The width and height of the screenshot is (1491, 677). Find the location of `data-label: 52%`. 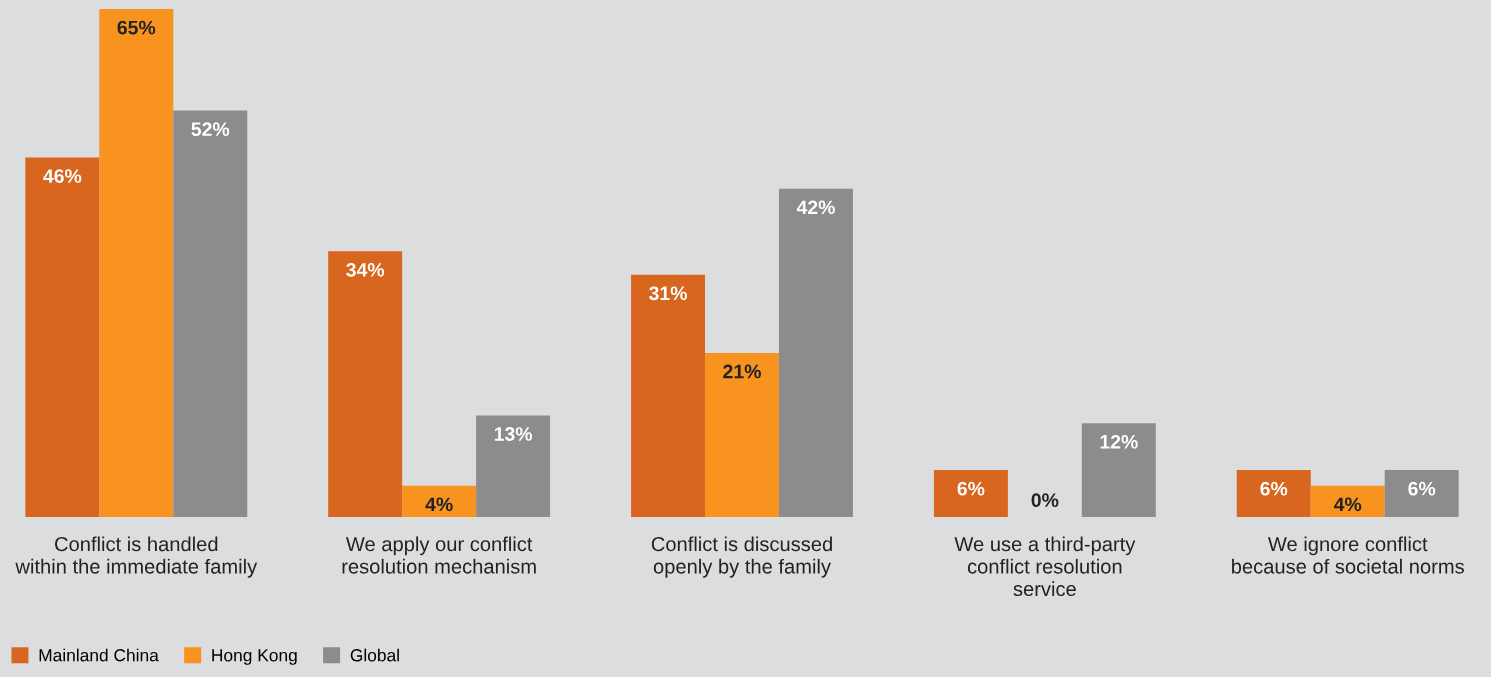

data-label: 52% is located at coordinates (210, 129).